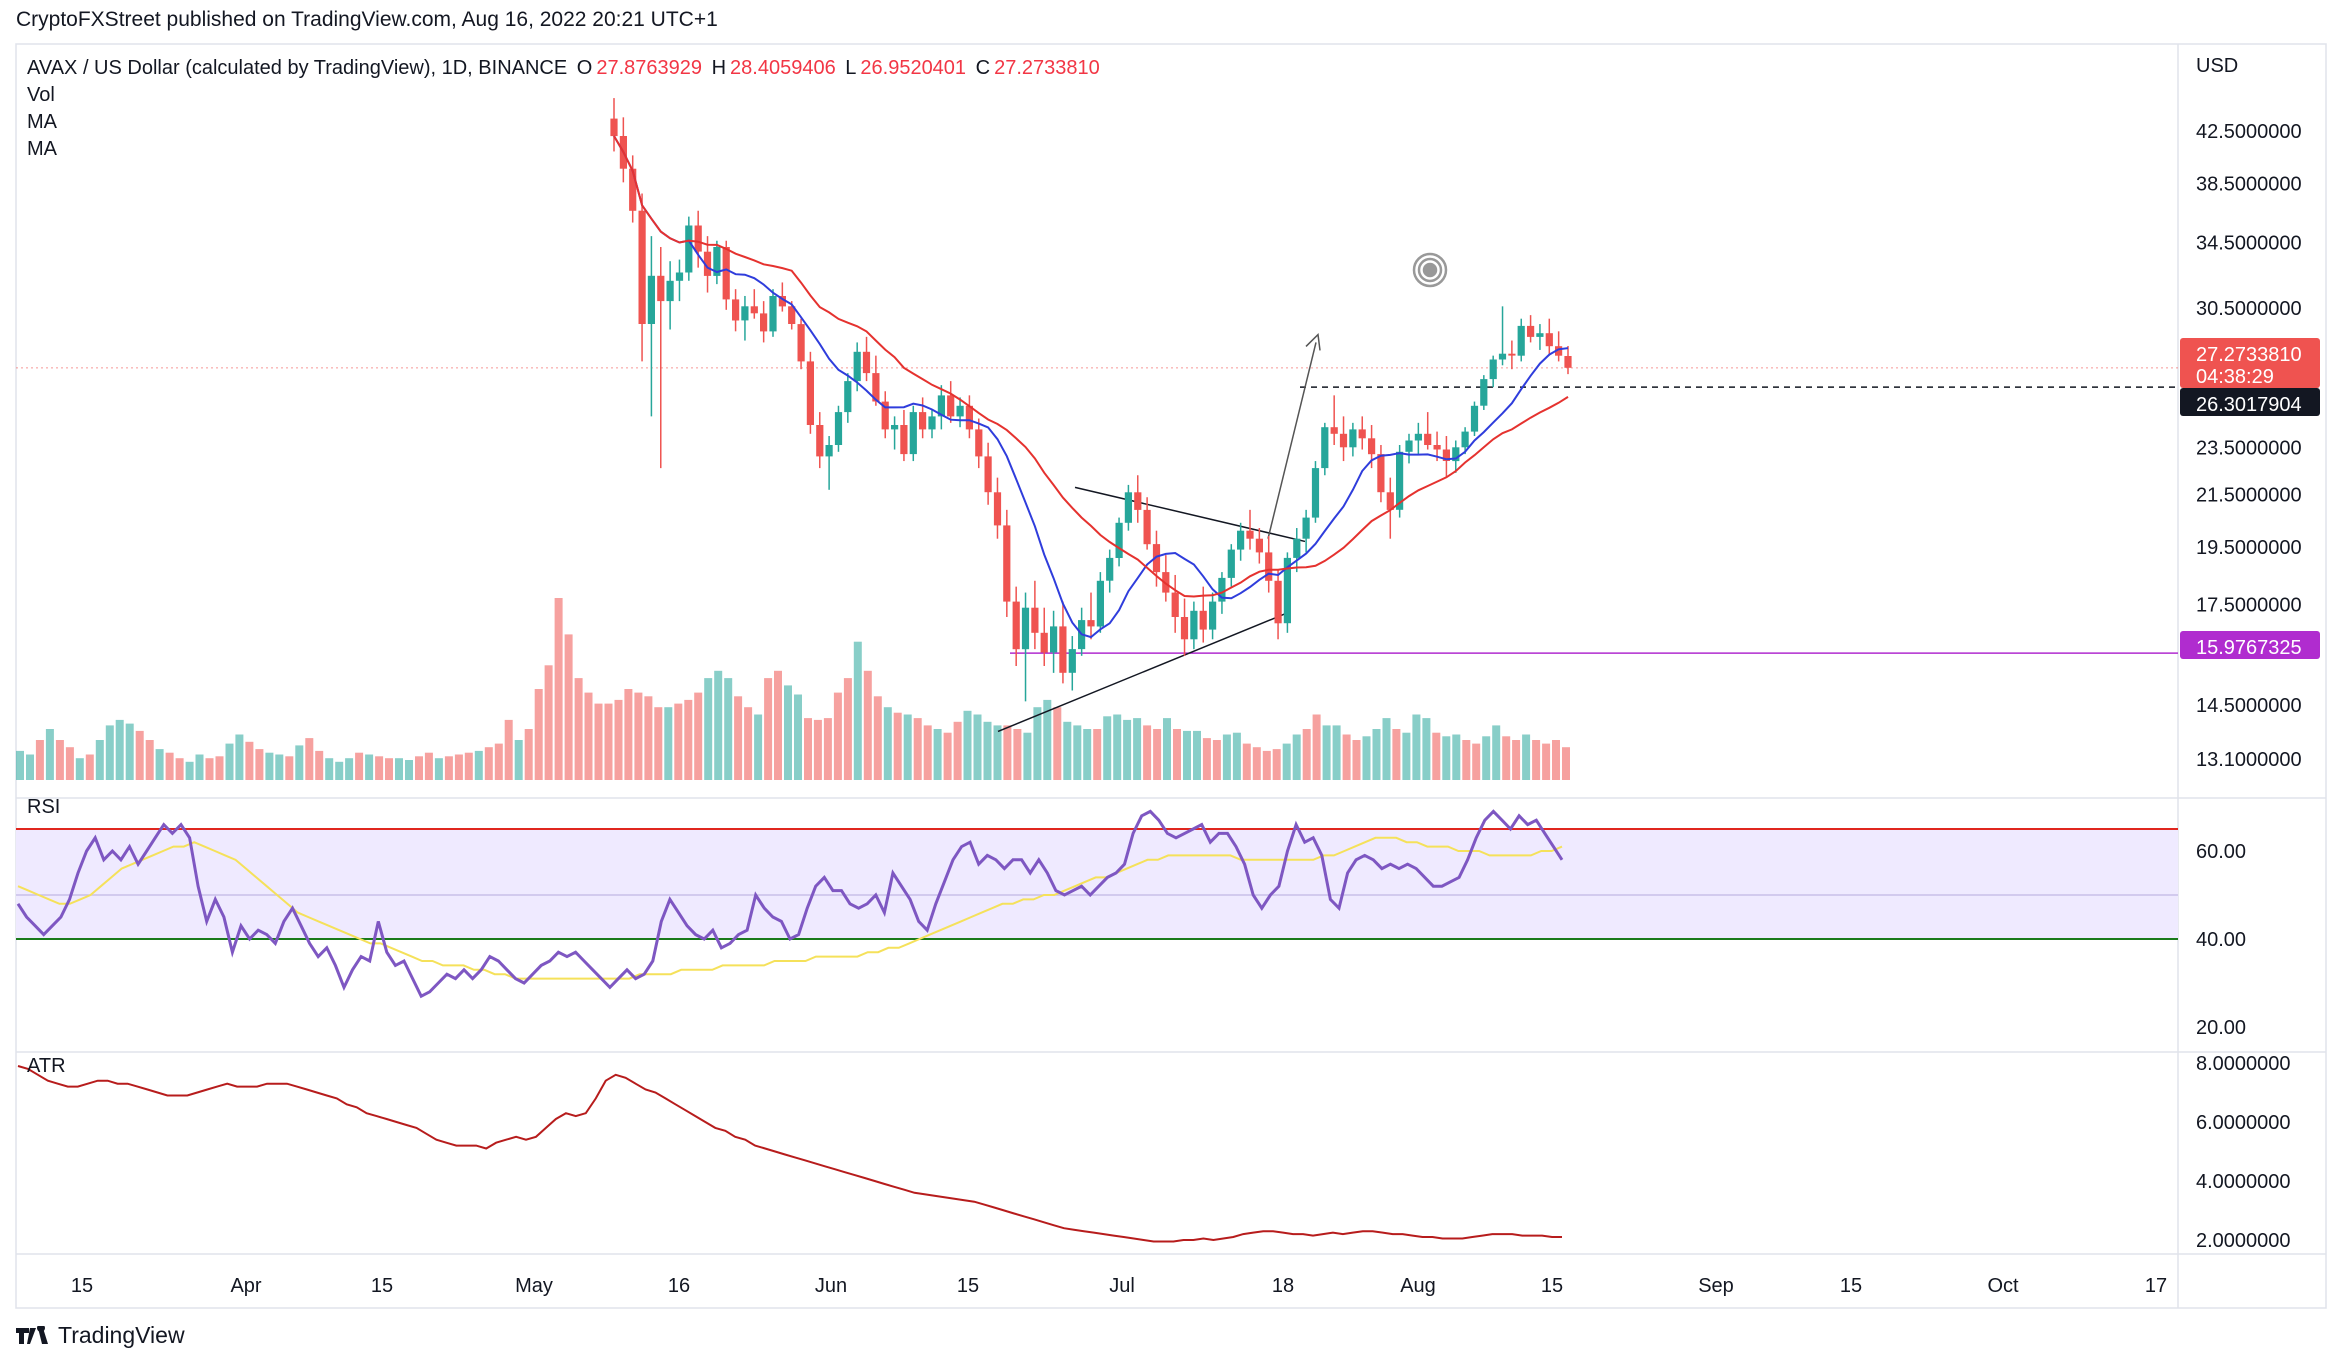 The height and width of the screenshot is (1364, 2342). Describe the element at coordinates (2003, 1286) in the screenshot. I see `time-tick-label: Oct` at that location.